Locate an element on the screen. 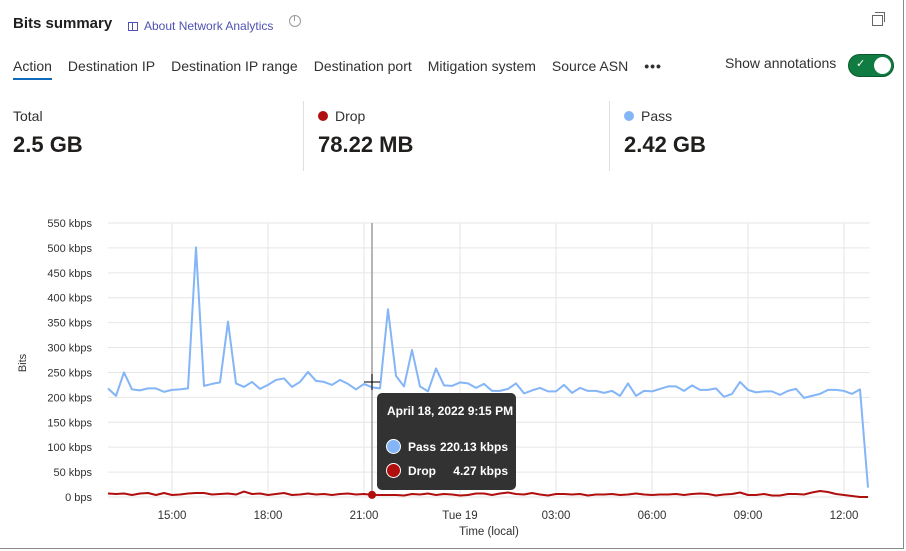  x-tick-label: 06:00 is located at coordinates (652, 516).